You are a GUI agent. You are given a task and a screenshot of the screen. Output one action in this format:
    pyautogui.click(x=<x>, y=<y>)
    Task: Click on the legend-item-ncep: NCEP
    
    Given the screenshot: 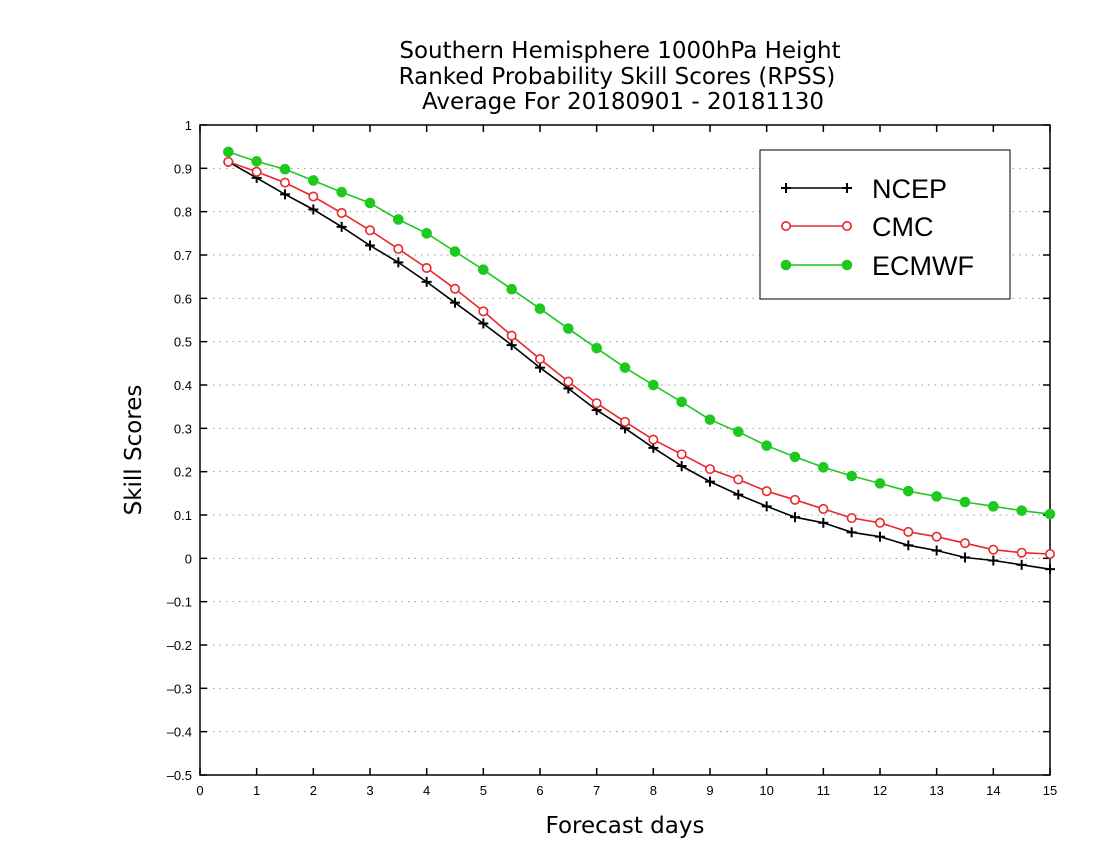 What is the action you would take?
    pyautogui.click(x=864, y=189)
    